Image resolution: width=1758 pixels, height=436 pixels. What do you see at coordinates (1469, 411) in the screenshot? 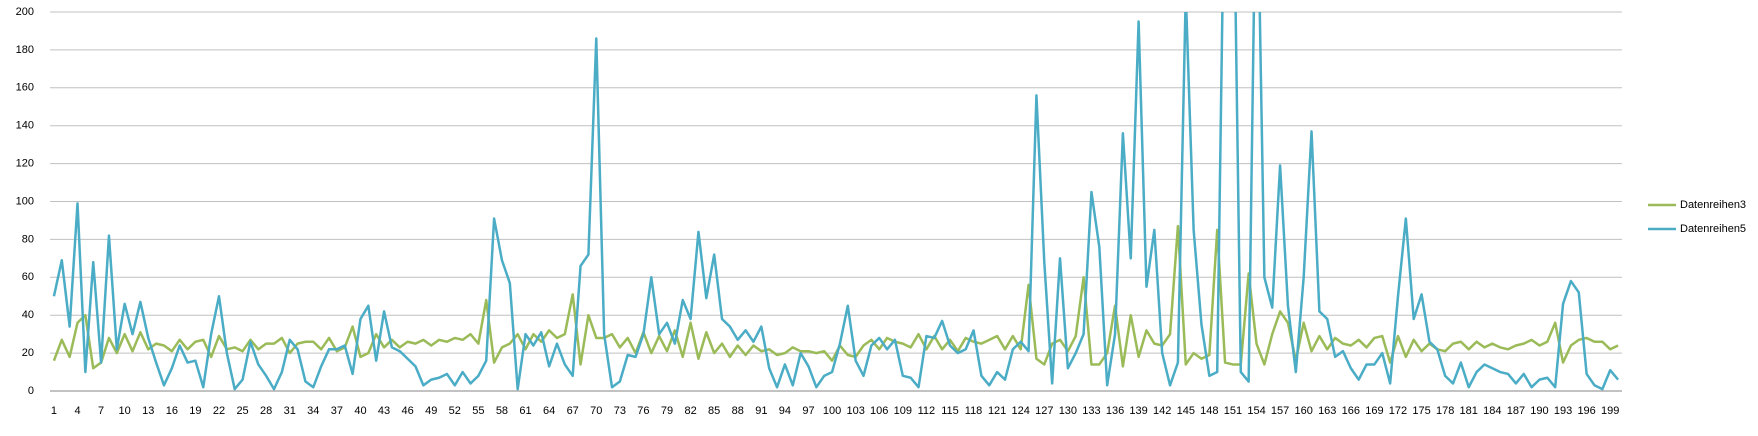
I see `x-tick-label: 181` at bounding box center [1469, 411].